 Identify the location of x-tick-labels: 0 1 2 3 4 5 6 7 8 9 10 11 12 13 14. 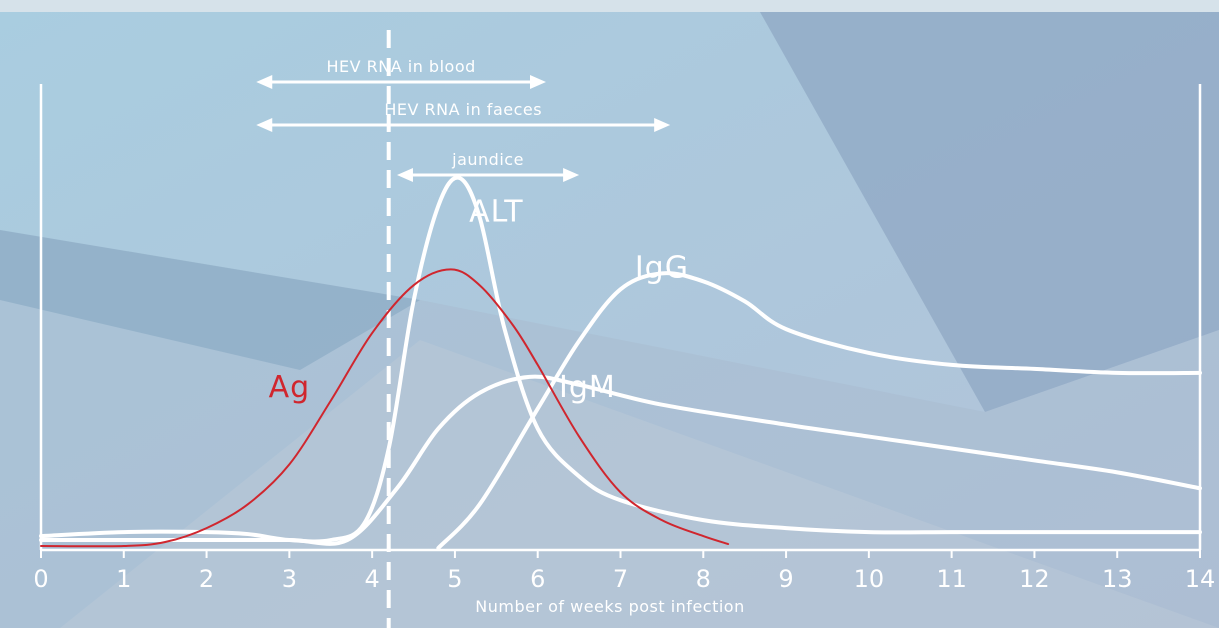
(624, 579).